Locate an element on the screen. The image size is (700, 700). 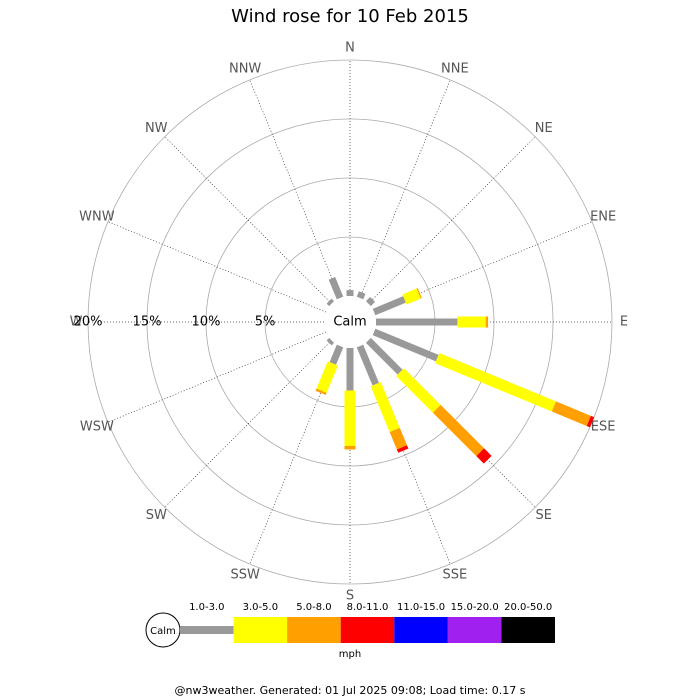
direction-label: WSW is located at coordinates (97, 426).